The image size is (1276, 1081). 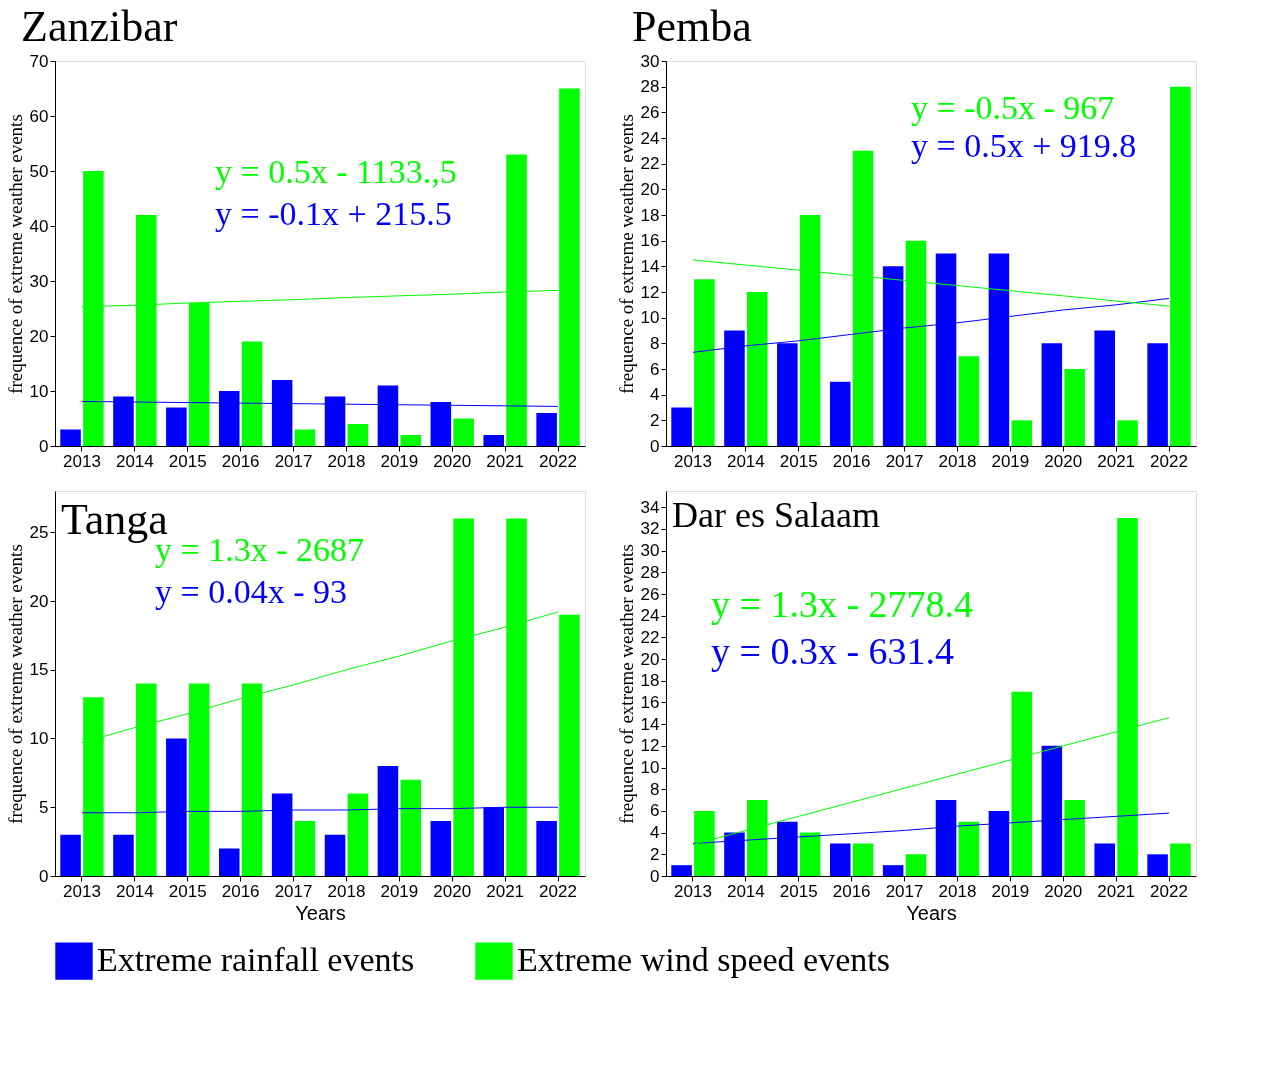 I want to click on annotation: y = 0.04x - 93, so click(x=251, y=591).